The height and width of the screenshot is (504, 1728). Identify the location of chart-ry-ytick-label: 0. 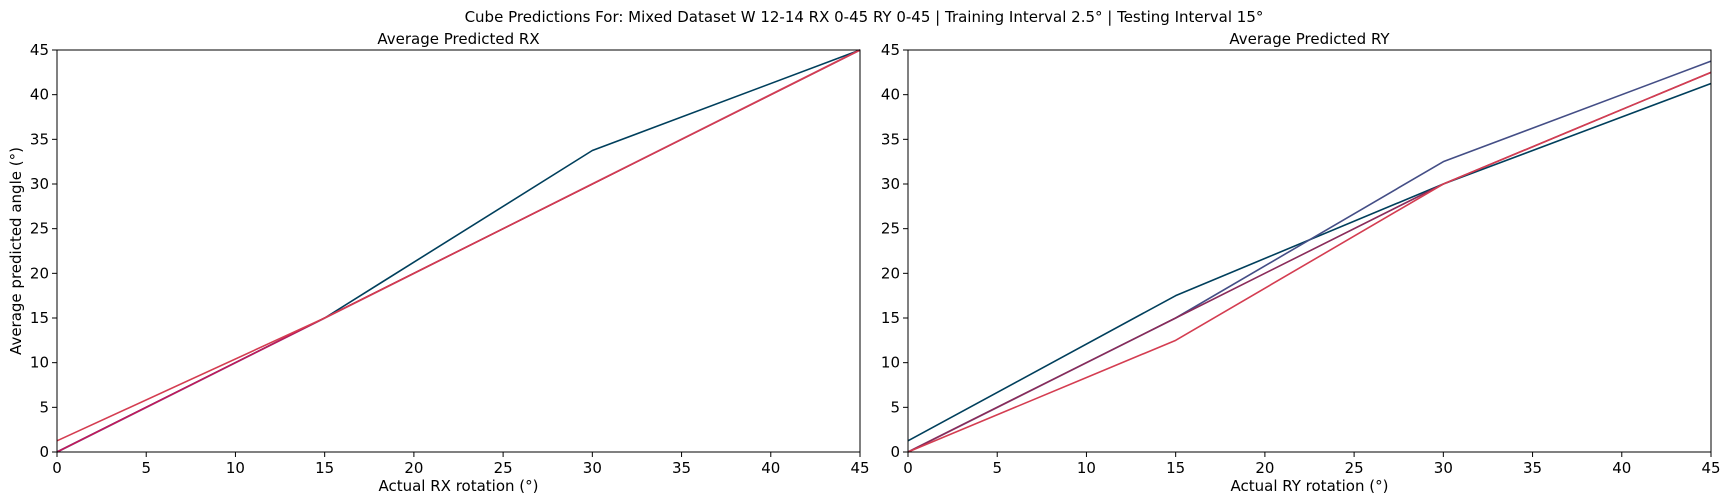
(895, 452).